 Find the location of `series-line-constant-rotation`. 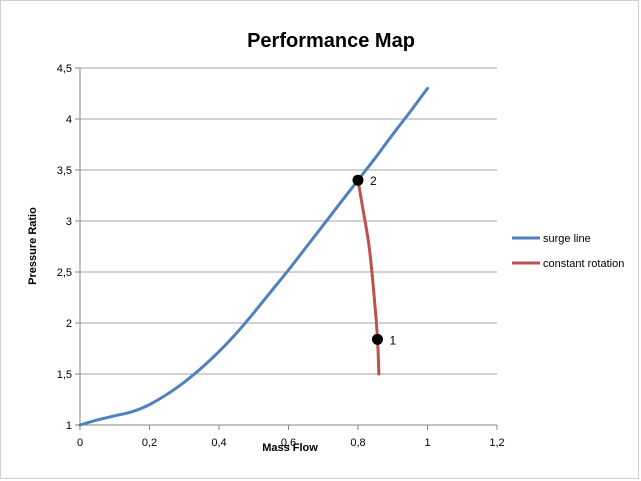

series-line-constant-rotation is located at coordinates (368, 277).